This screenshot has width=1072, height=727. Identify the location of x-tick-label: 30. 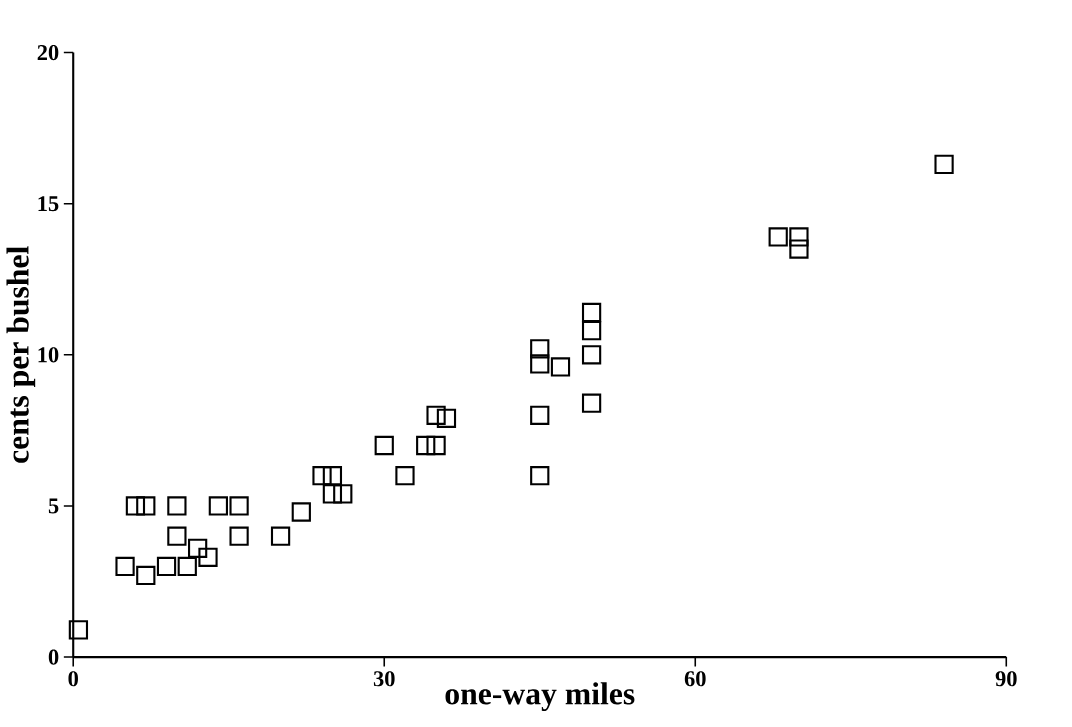
(384, 679).